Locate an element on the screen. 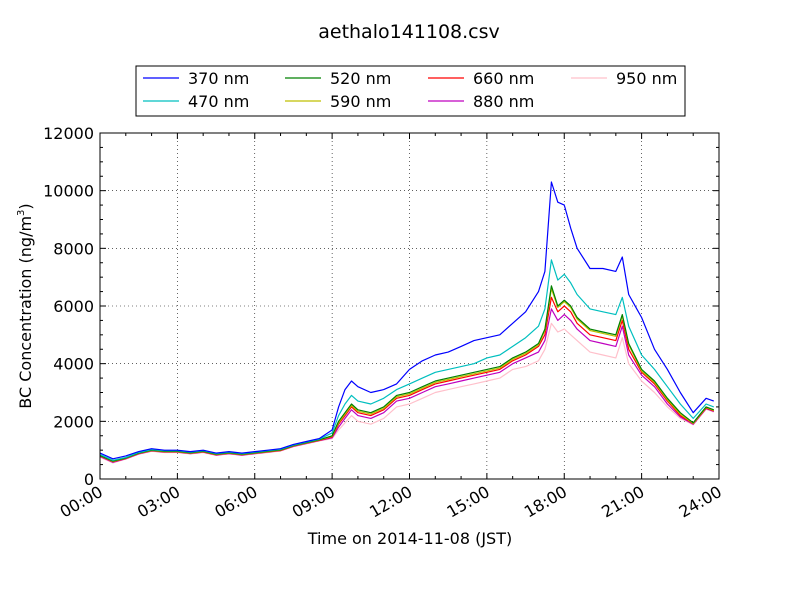  y-tick-labels: 0 2000 4000 6000 8000 10000 12000 is located at coordinates (68, 306).